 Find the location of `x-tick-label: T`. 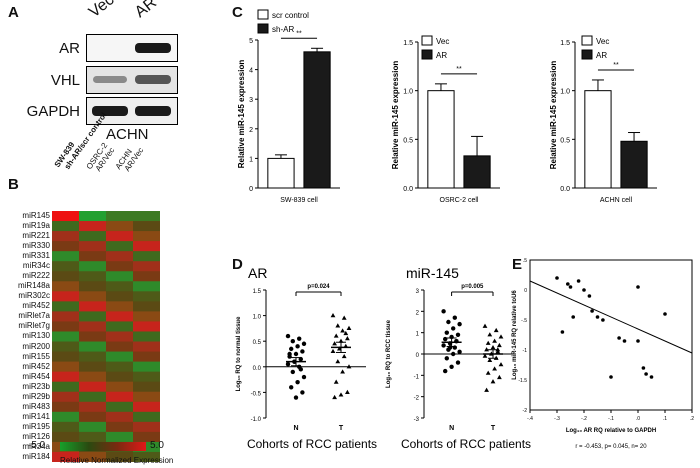

x-tick-label: T is located at coordinates (341, 428).